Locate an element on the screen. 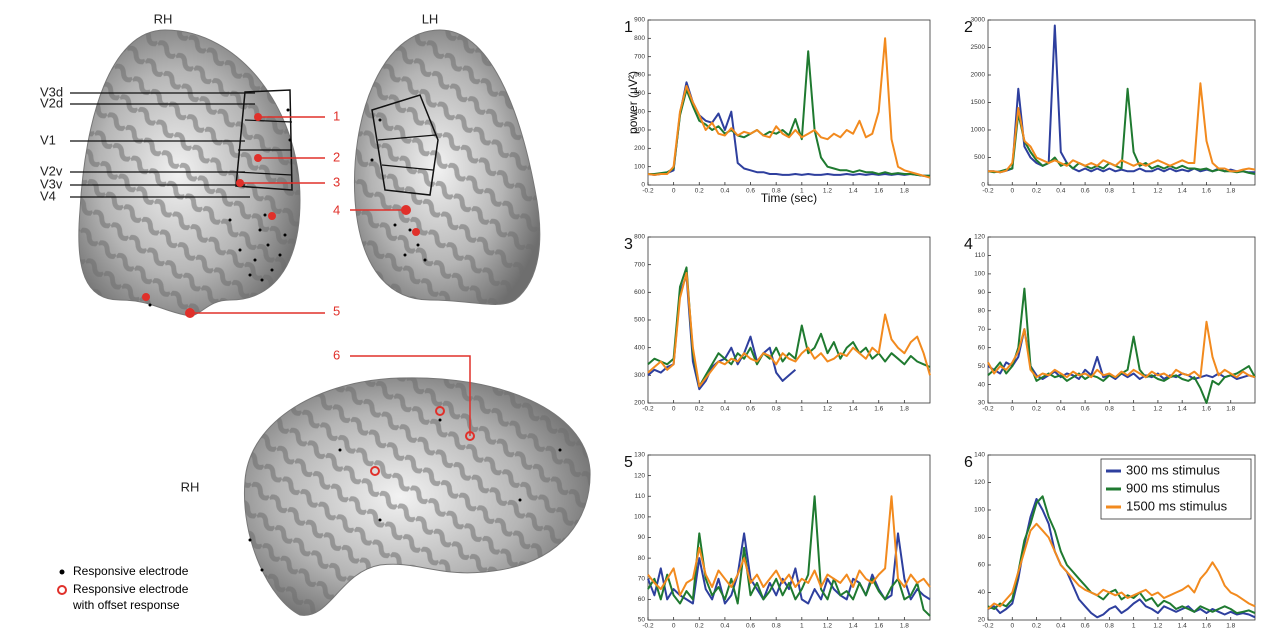 The image size is (1268, 635). y-tick-label: 20 is located at coordinates (982, 620).